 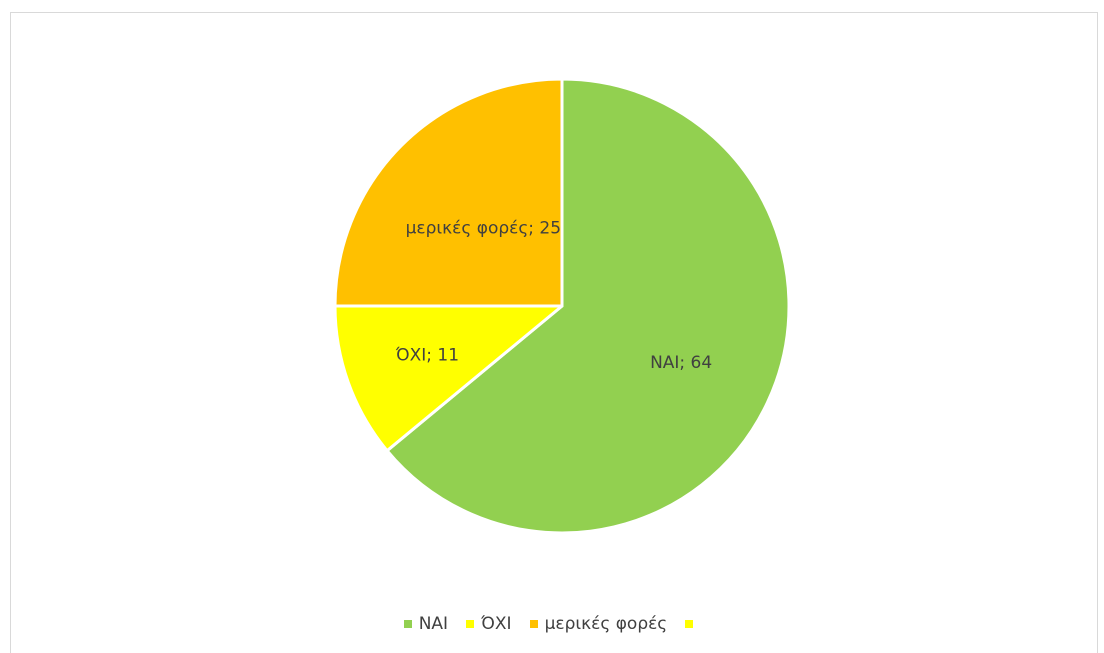 I want to click on pie-data-labels: ΝΑΙ; 64 ΌΧΙ; 11 μερικές φορές; 25, so click(x=553, y=295).